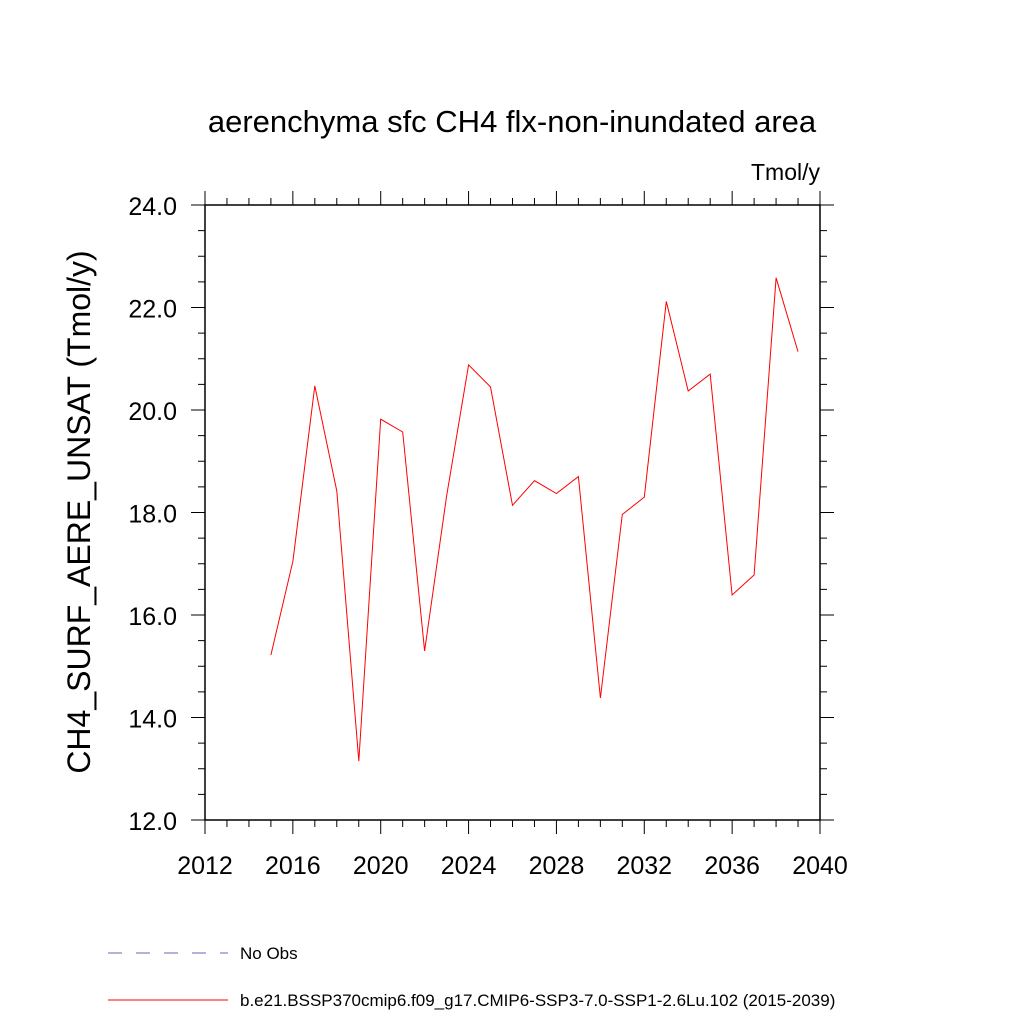 This screenshot has height=1024, width=1024. Describe the element at coordinates (786, 172) in the screenshot. I see `units-label: Tmol/y` at that location.